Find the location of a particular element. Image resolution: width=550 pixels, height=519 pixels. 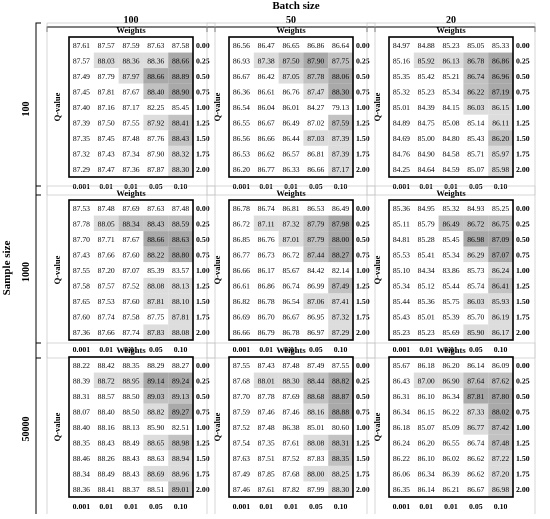

cell-value-label: 87.63 is located at coordinates (241, 458).